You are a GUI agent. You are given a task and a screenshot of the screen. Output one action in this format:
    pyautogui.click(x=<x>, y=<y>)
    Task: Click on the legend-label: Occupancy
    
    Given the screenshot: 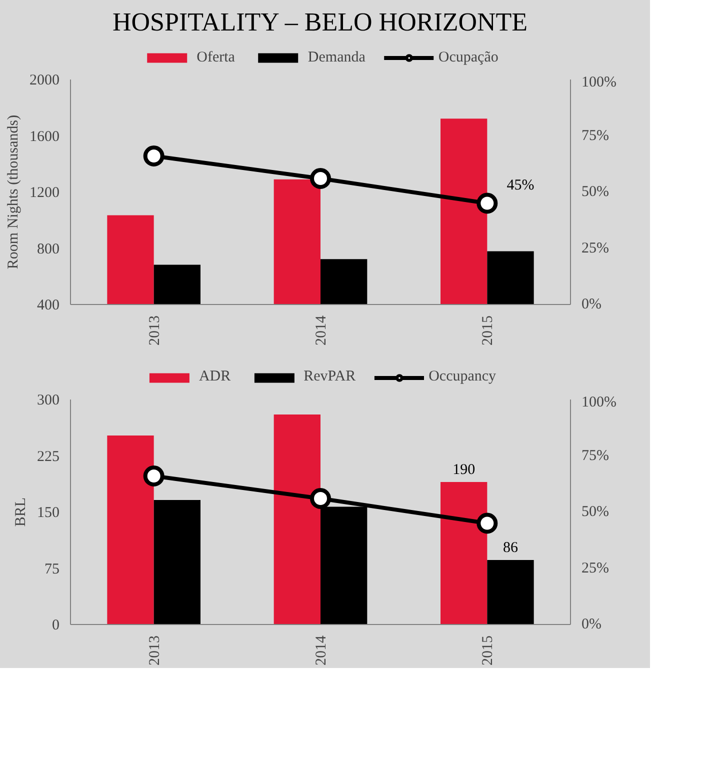 What is the action you would take?
    pyautogui.click(x=462, y=377)
    